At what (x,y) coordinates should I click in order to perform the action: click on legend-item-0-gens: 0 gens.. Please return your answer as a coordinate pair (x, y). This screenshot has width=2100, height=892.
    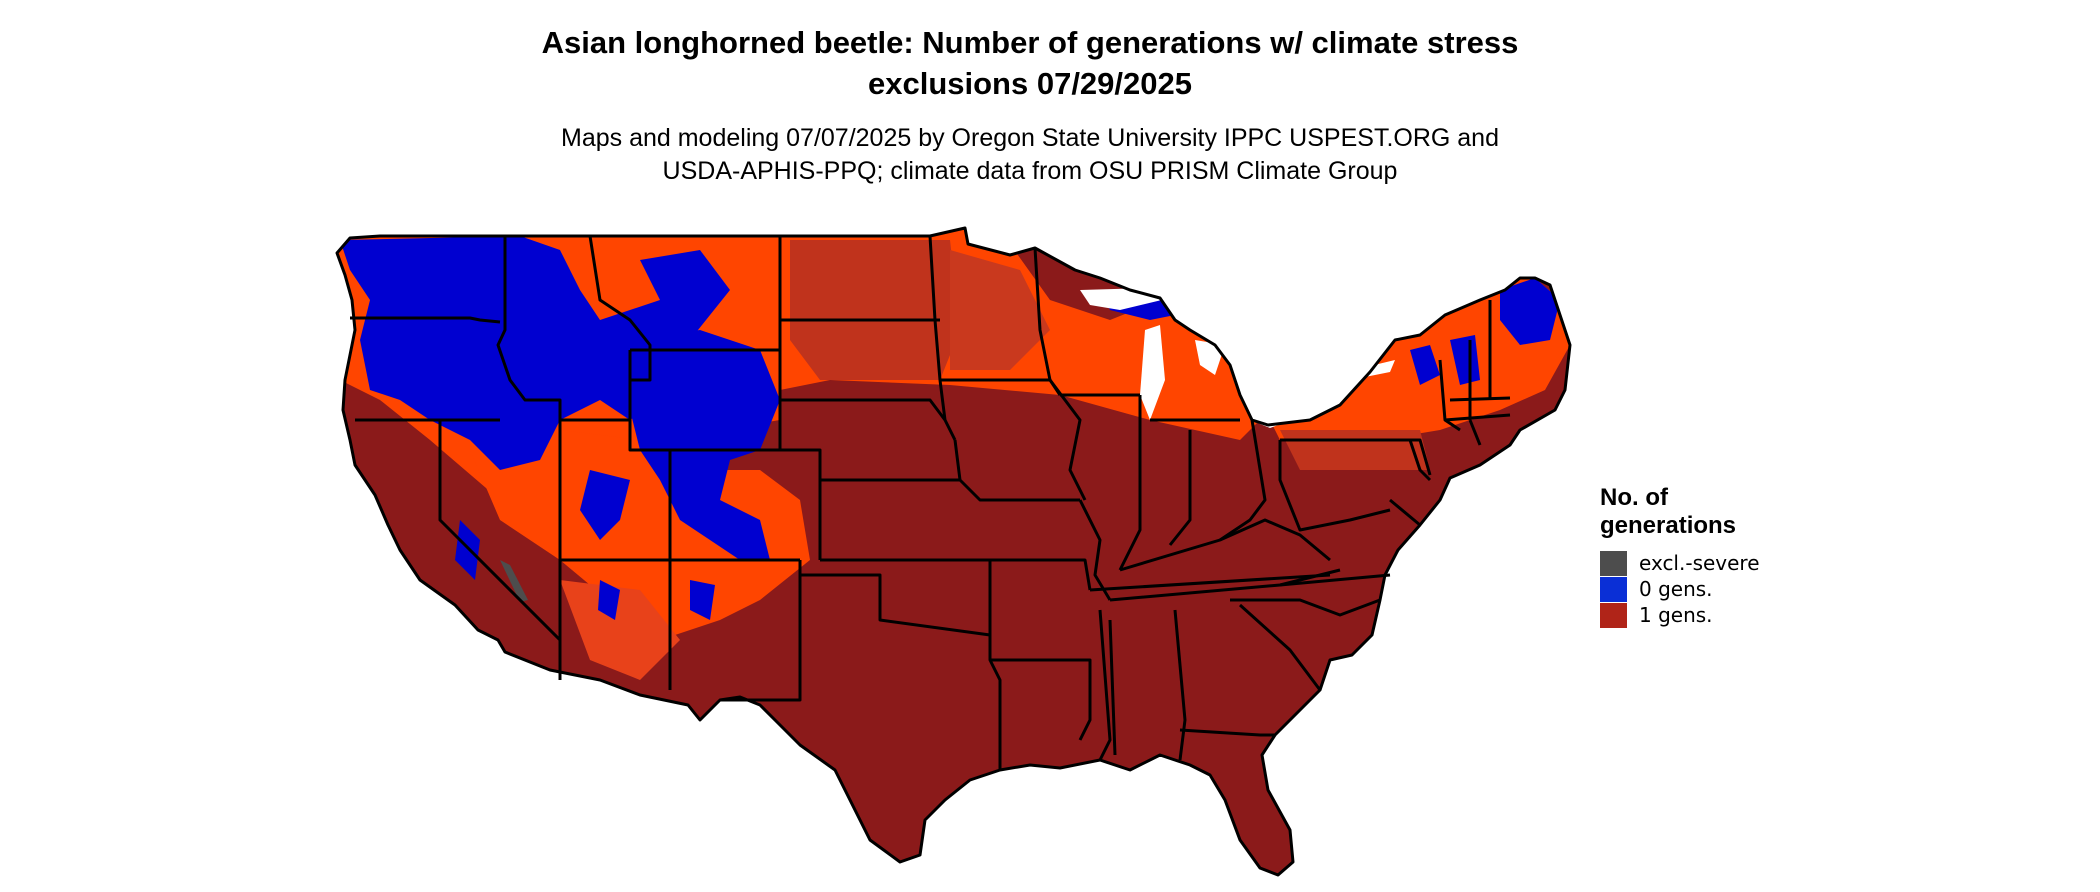
    Looking at the image, I should click on (1730, 589).